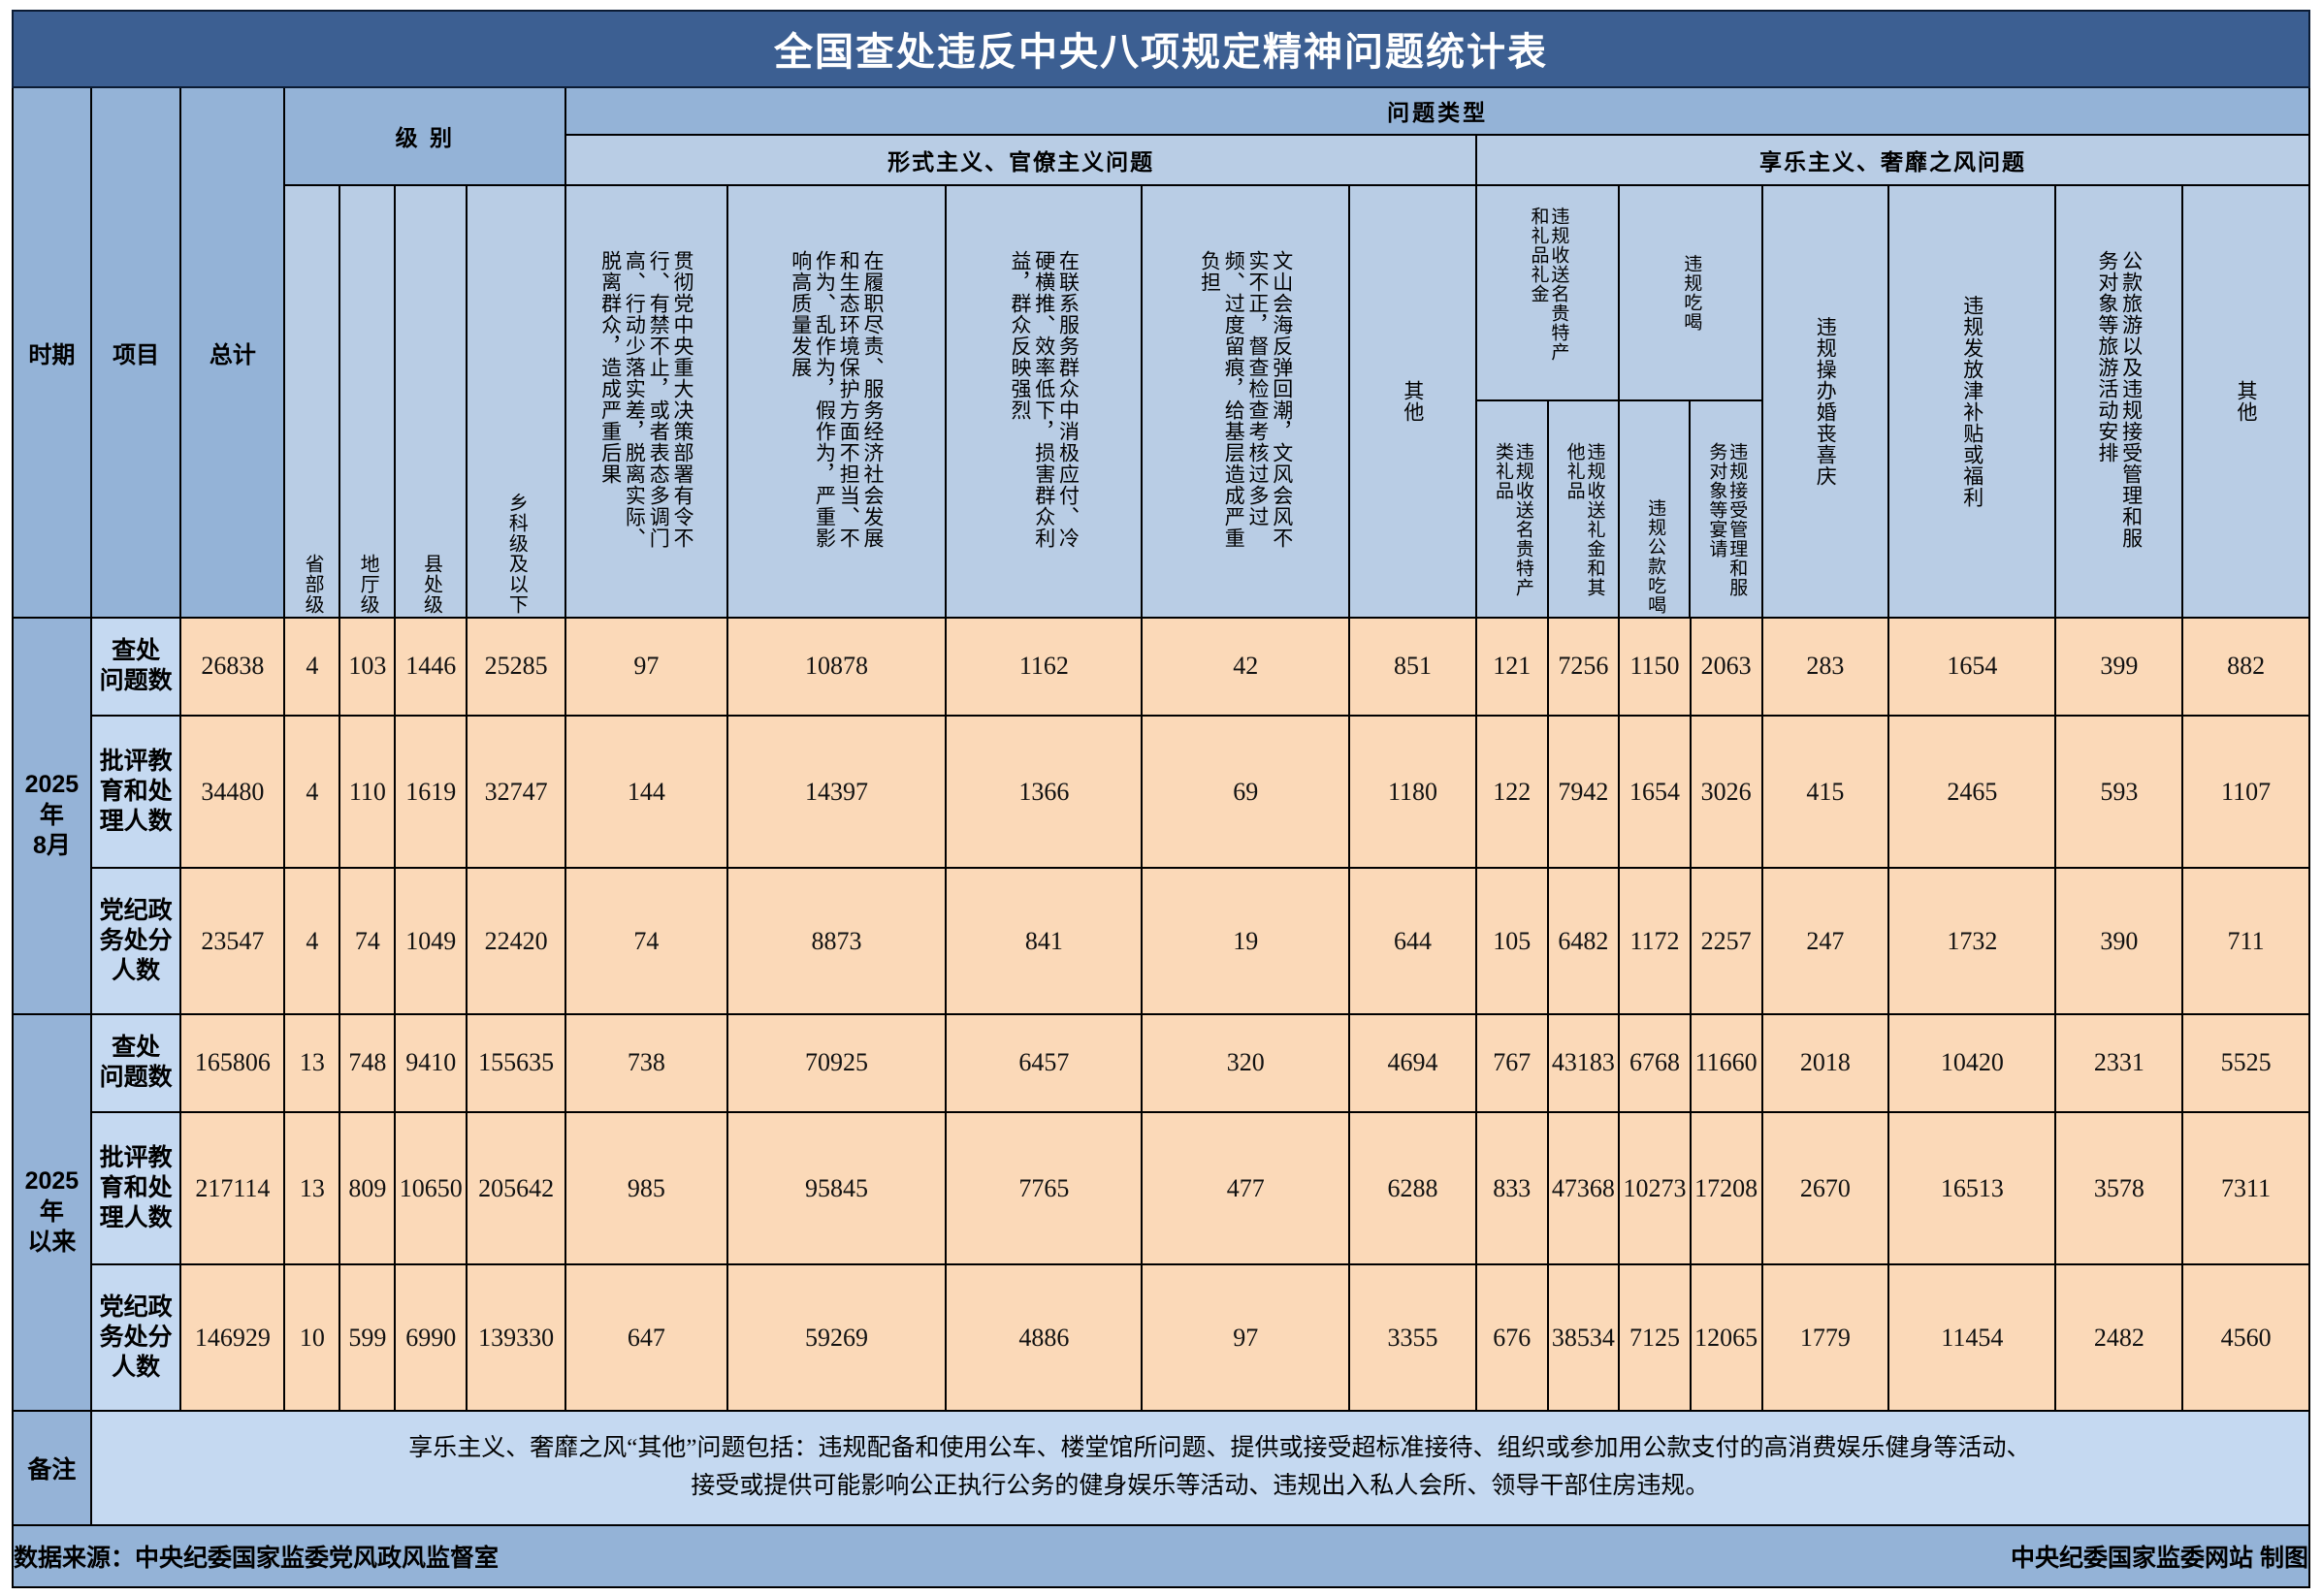 Image resolution: width=2322 pixels, height=1596 pixels. What do you see at coordinates (1825, 941) in the screenshot?
I see `cell-wedding: 247` at bounding box center [1825, 941].